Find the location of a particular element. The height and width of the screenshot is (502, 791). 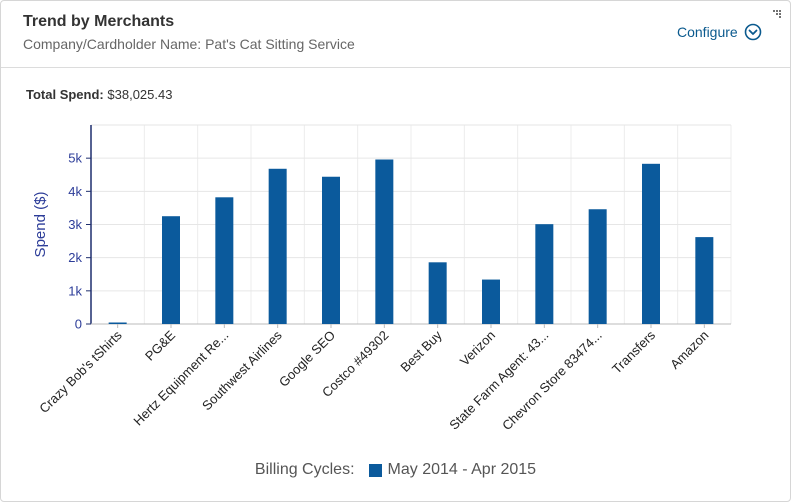

total-spend-value: $38,025.43 is located at coordinates (140, 94).